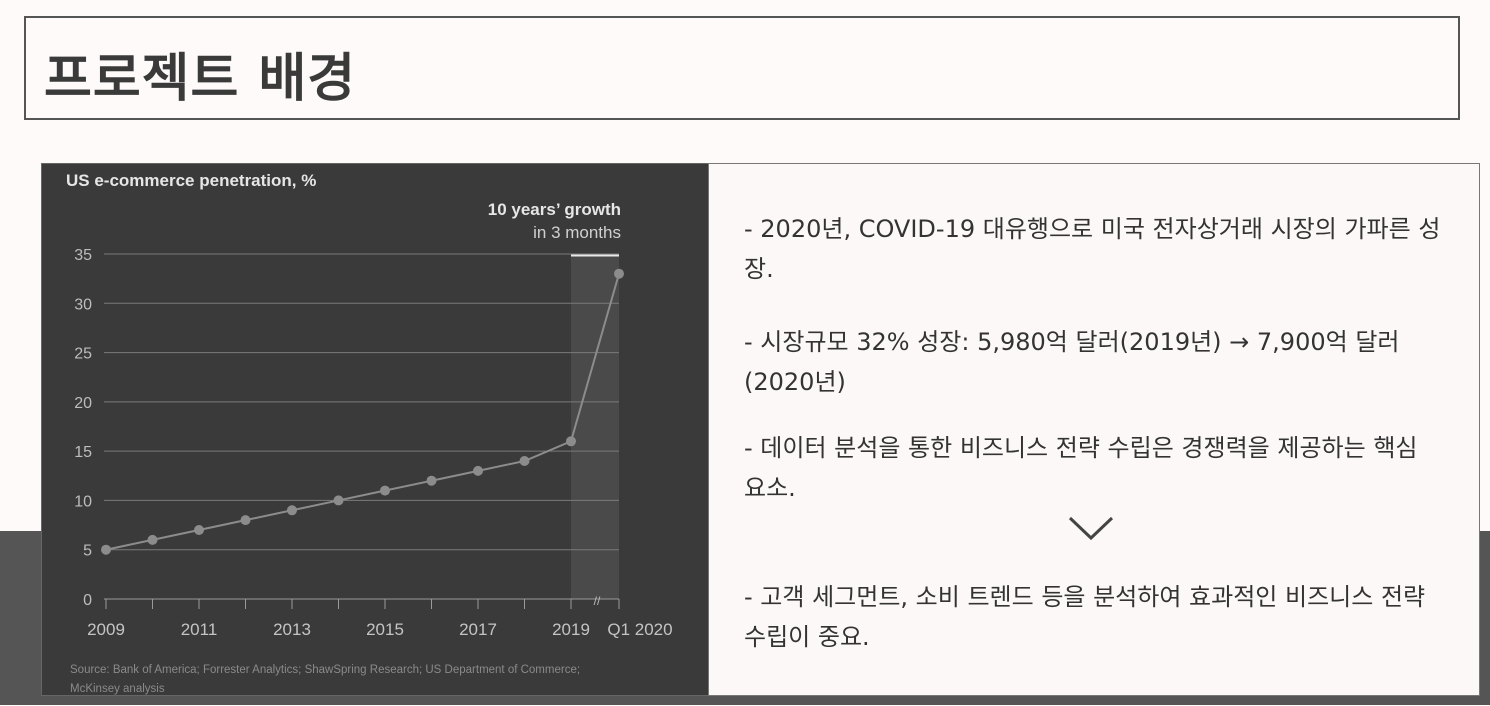 Image resolution: width=1490 pixels, height=706 pixels. What do you see at coordinates (87, 600) in the screenshot?
I see `y-tick-label: 0` at bounding box center [87, 600].